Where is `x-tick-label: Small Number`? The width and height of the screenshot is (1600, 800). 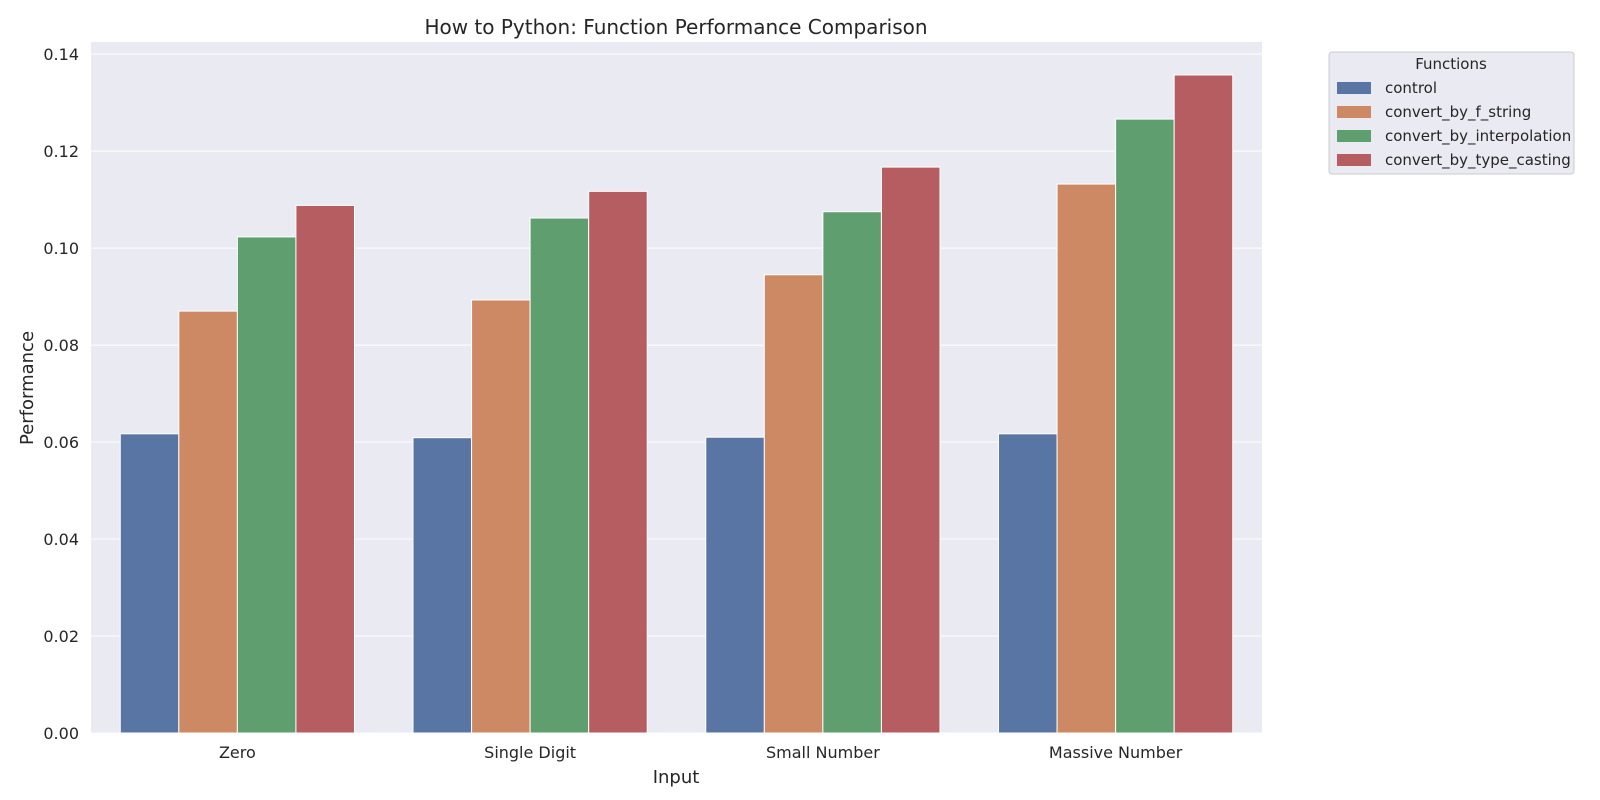
x-tick-label: Small Number is located at coordinates (823, 752).